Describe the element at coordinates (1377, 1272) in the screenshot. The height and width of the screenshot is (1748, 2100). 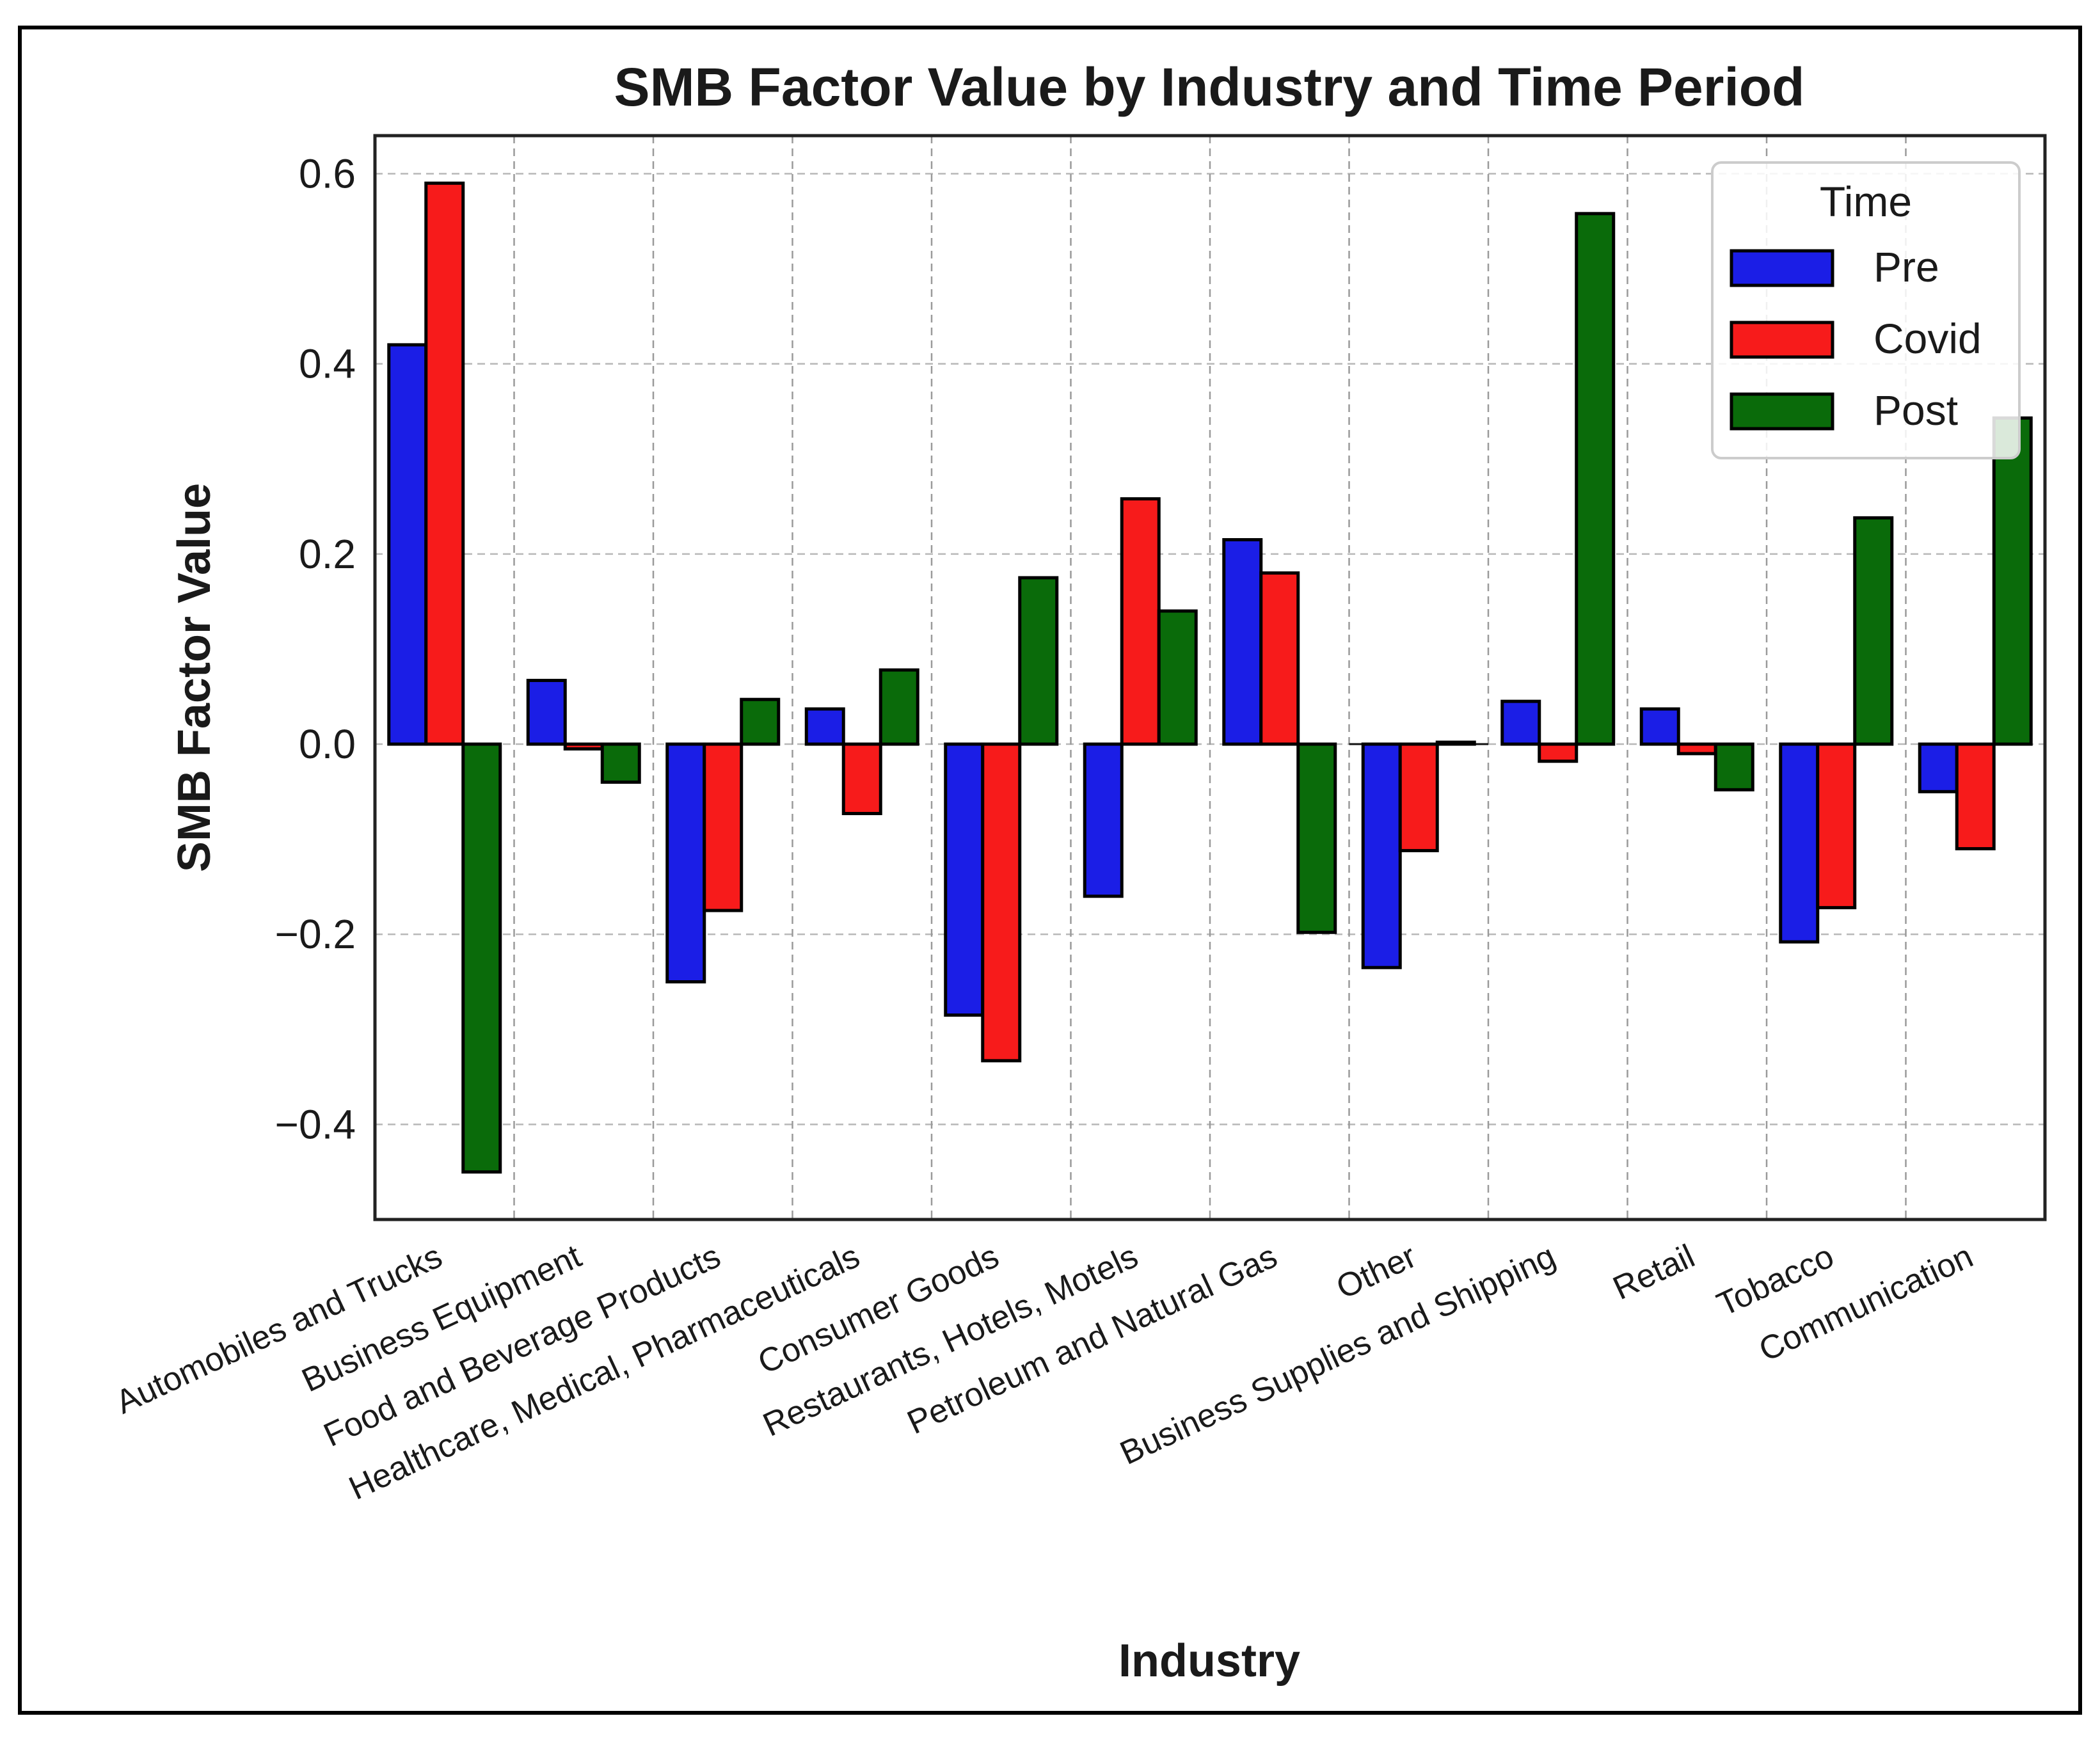
I see `x-tick-label-7: Other` at that location.